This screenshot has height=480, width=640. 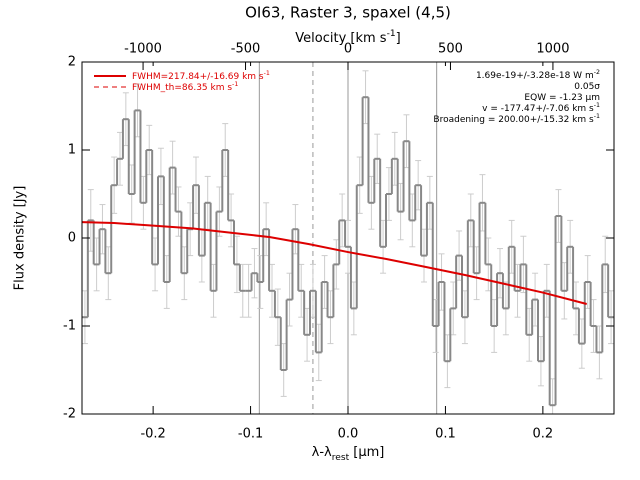 I want to click on text-main: 0.05σ, so click(x=587, y=87).